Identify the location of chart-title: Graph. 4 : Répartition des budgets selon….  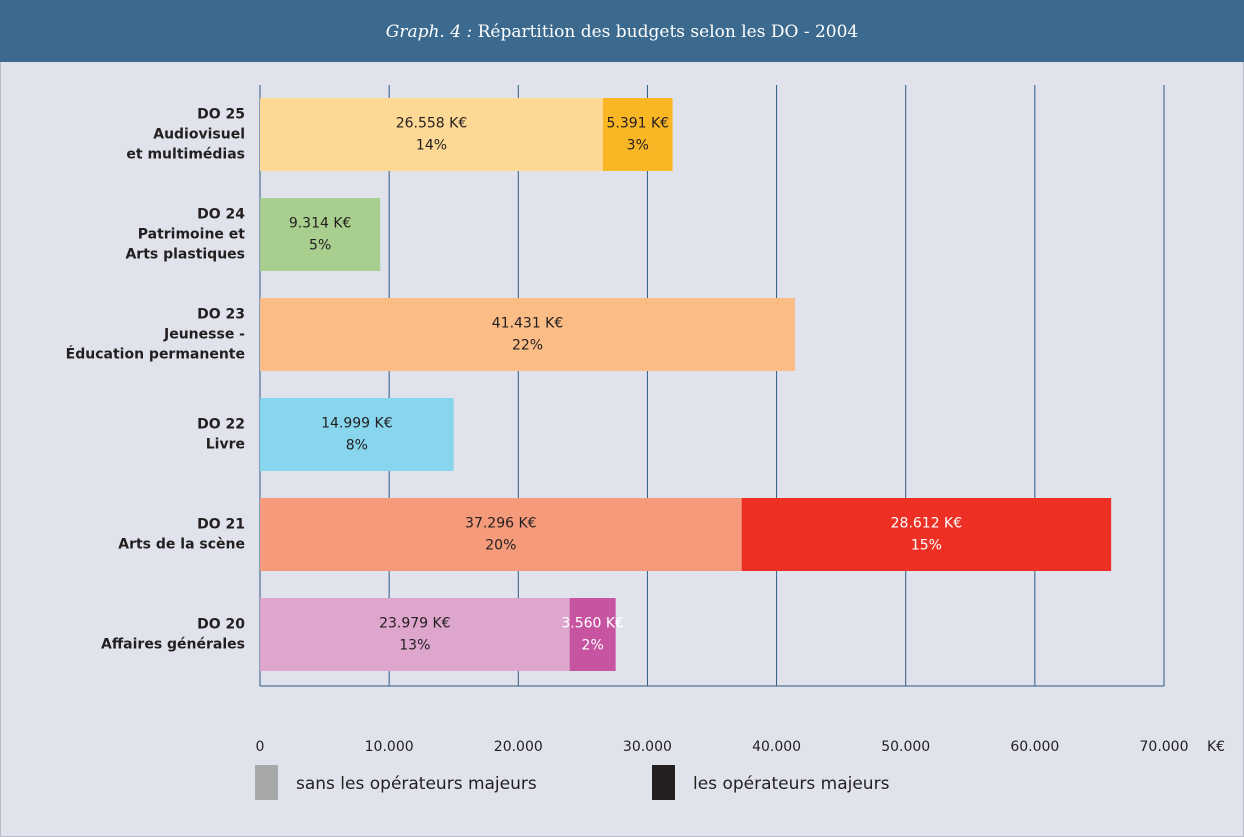
(622, 32).